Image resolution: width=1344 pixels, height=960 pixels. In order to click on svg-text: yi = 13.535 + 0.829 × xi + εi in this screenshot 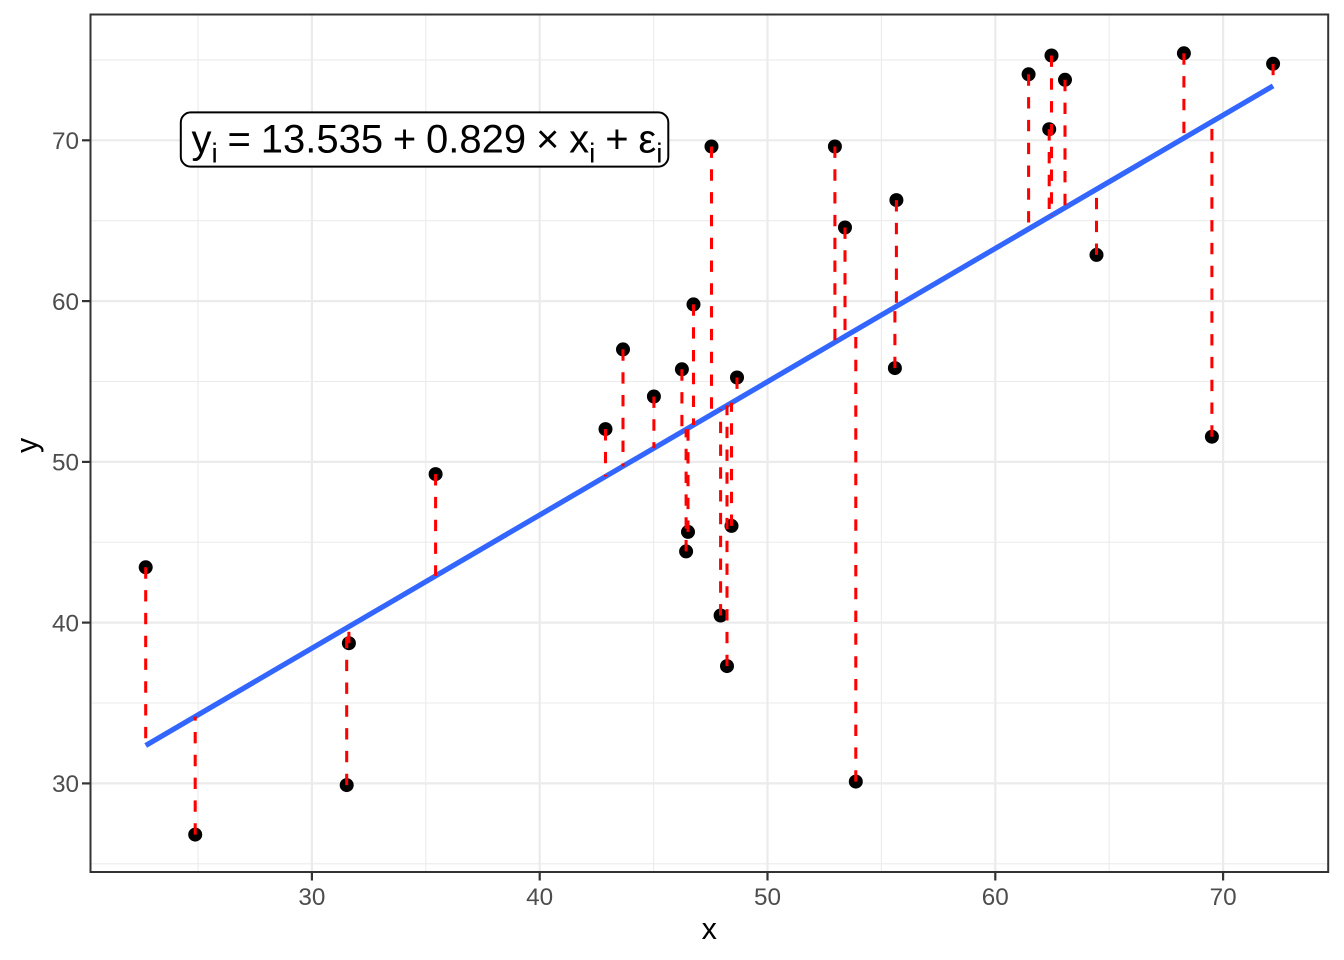, I will do `click(427, 142)`.